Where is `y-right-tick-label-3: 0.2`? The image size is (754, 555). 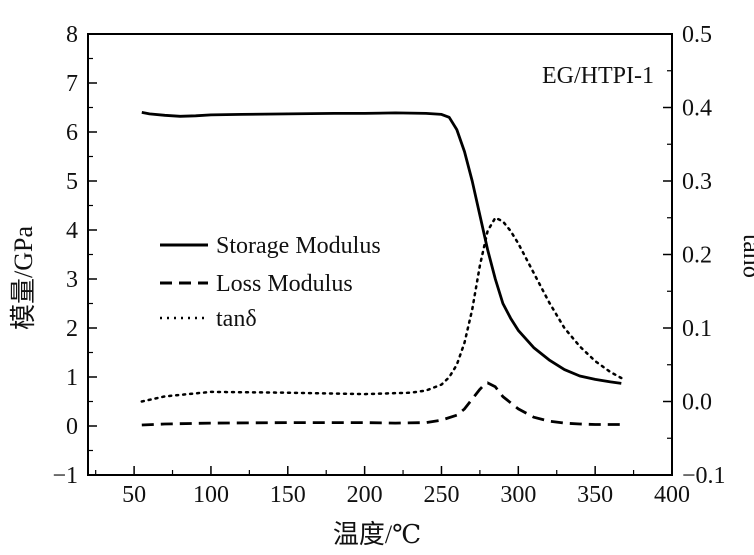
y-right-tick-label-3: 0.2 is located at coordinates (697, 256).